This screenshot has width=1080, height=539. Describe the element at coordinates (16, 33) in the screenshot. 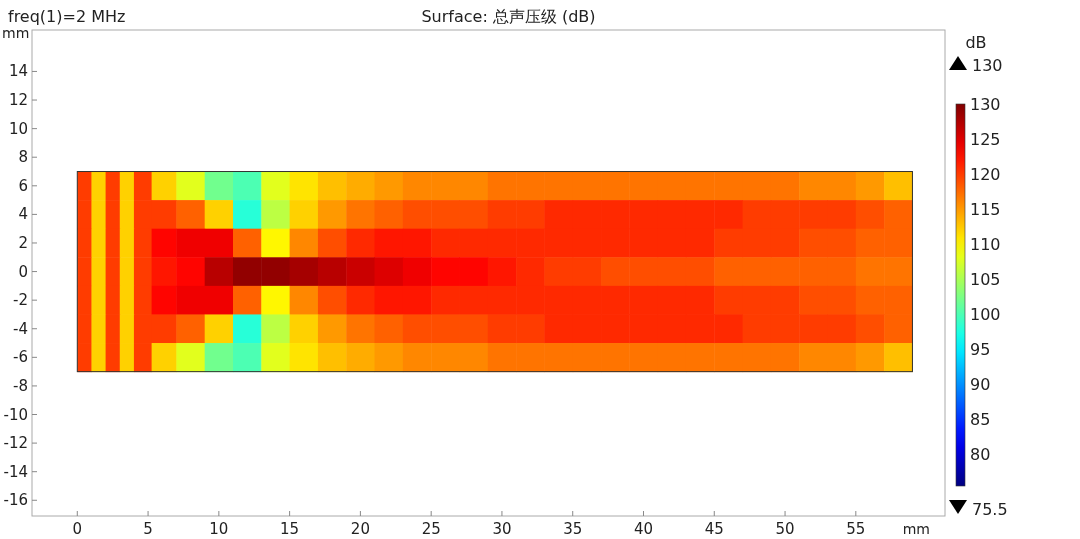

I see `y-axis-title: mm` at that location.